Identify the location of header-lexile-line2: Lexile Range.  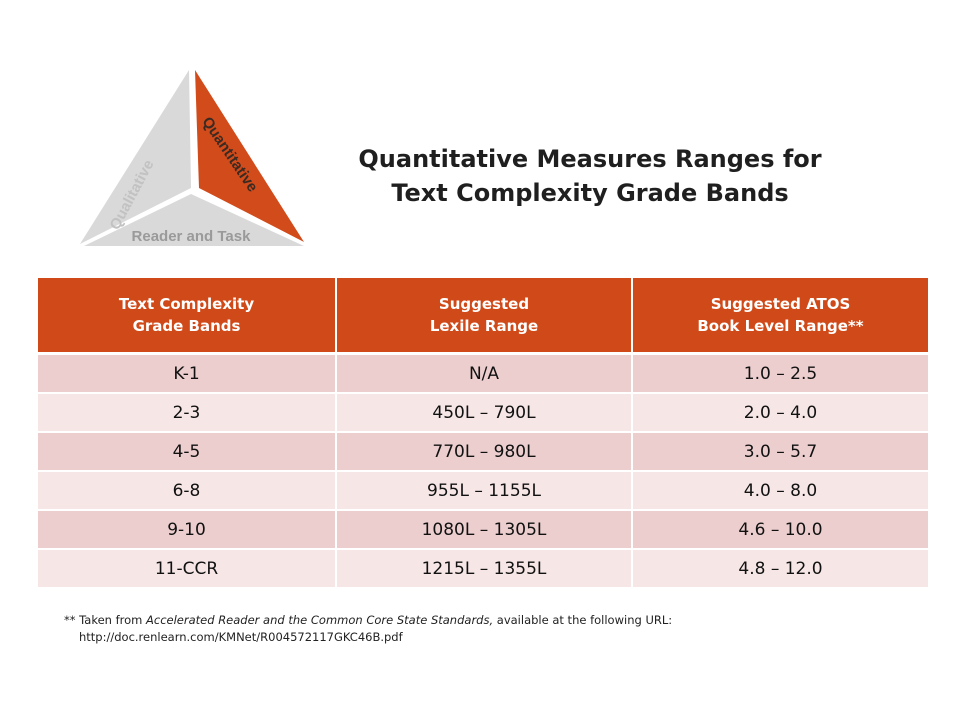
(484, 326).